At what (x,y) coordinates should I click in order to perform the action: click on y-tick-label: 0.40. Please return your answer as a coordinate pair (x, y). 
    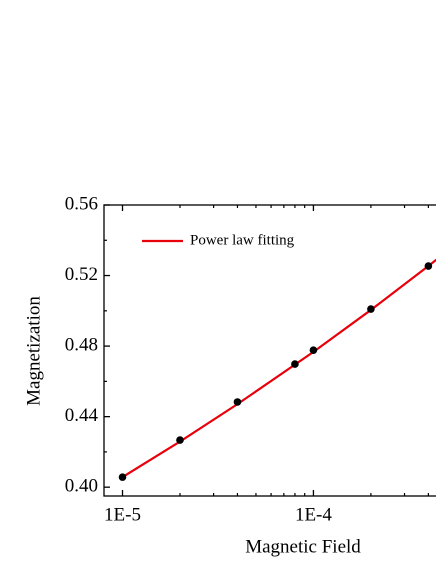
    Looking at the image, I should click on (81, 486).